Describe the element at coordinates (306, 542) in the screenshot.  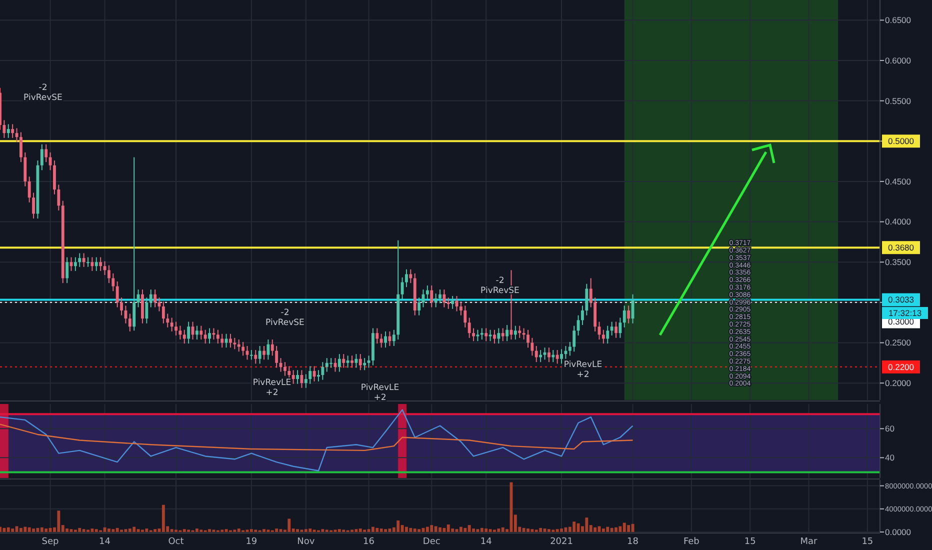
I see `x-tick-label: Nov` at that location.